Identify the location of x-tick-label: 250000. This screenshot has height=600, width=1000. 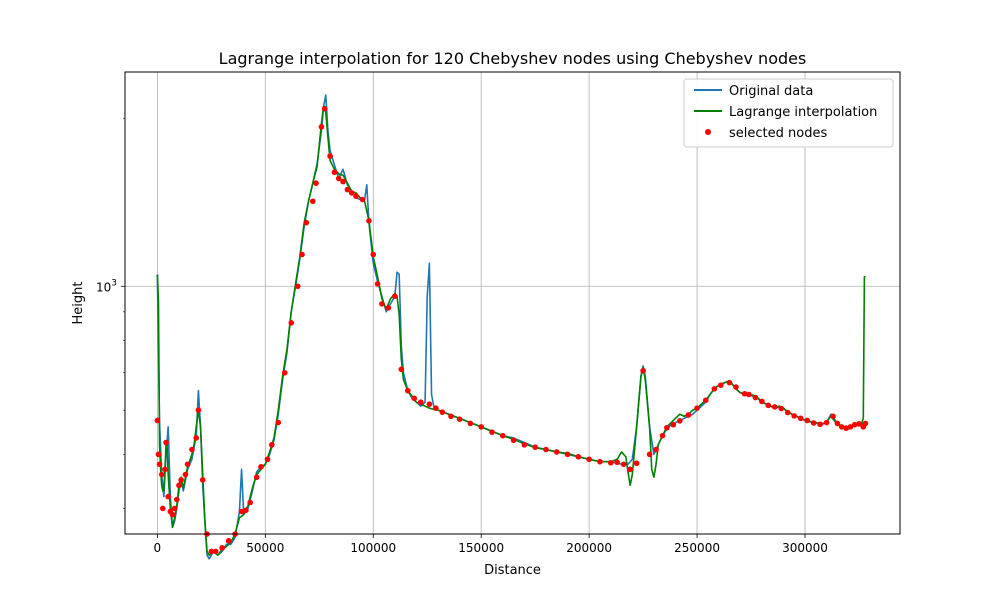
(697, 548).